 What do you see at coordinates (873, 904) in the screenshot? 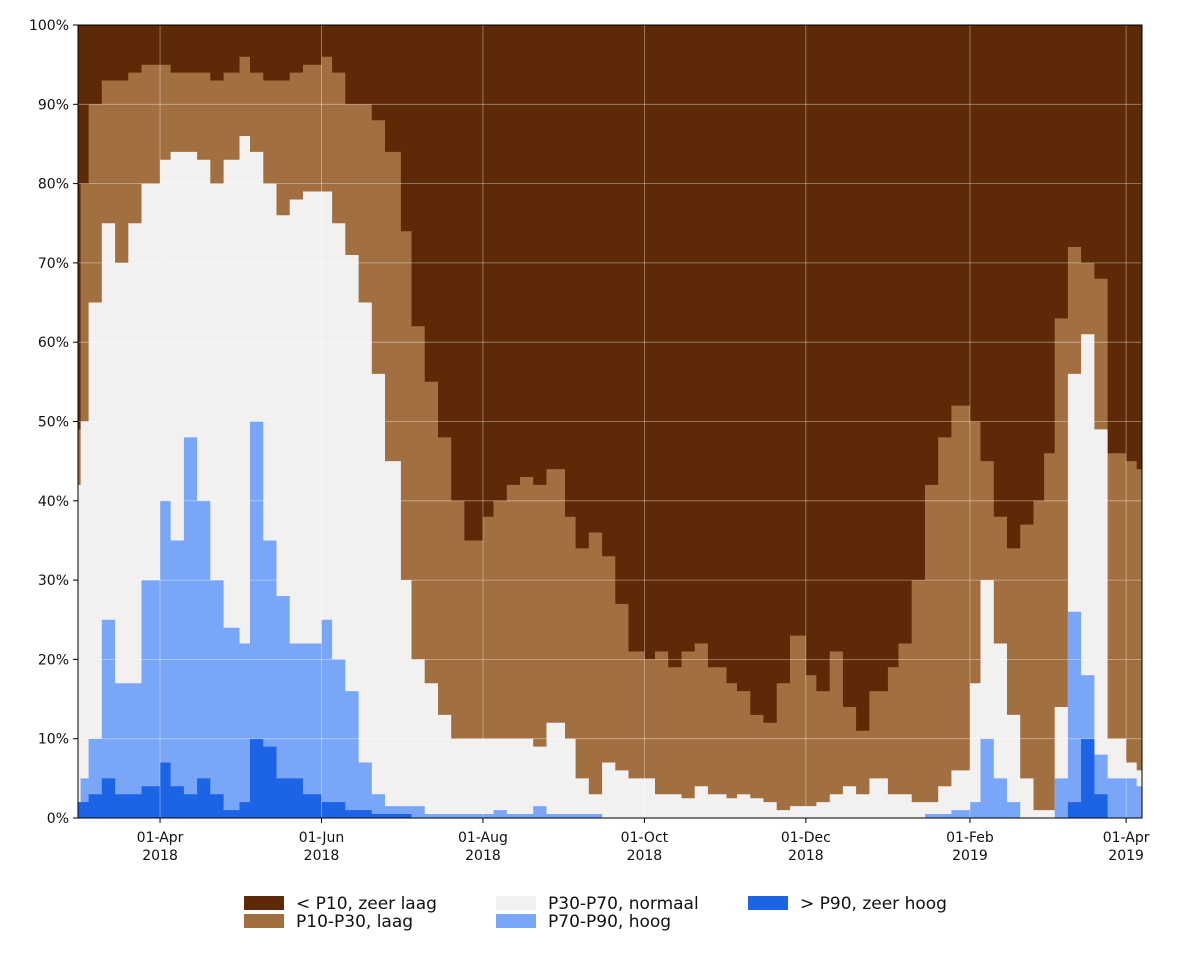
I see `legend-label: > P90, zeer hoog` at bounding box center [873, 904].